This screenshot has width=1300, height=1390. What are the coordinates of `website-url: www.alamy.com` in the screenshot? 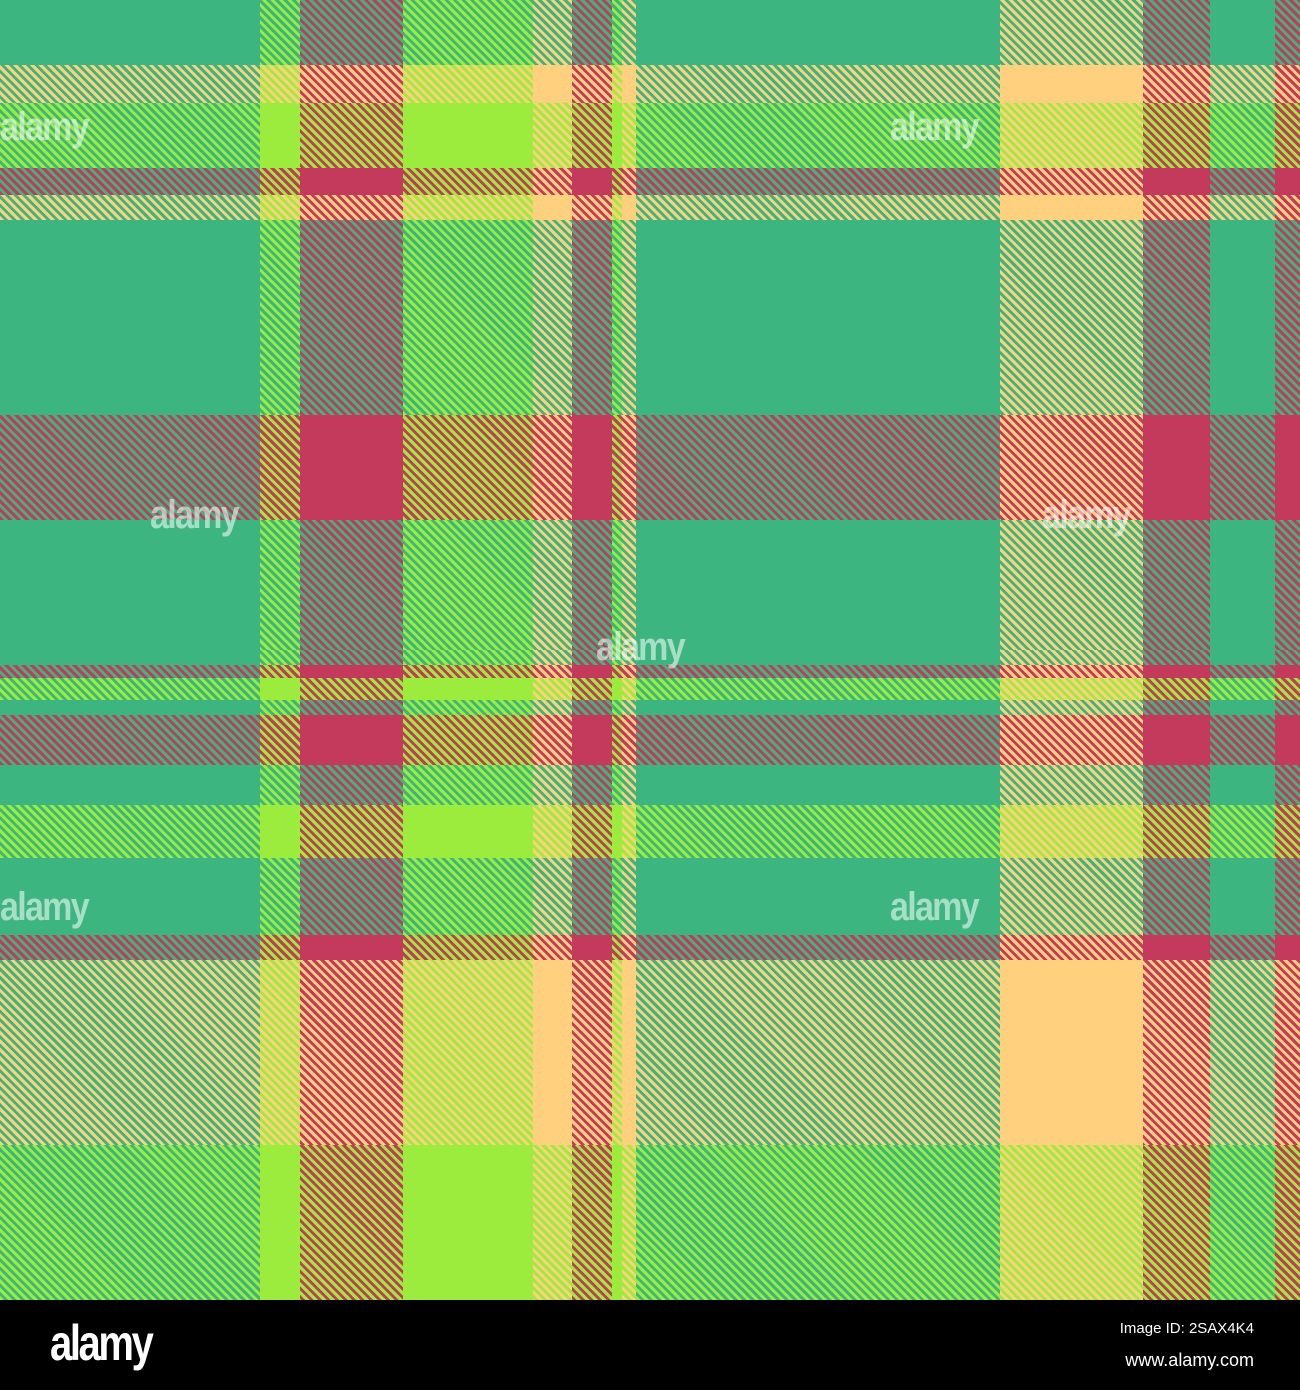 It's located at (1189, 1360).